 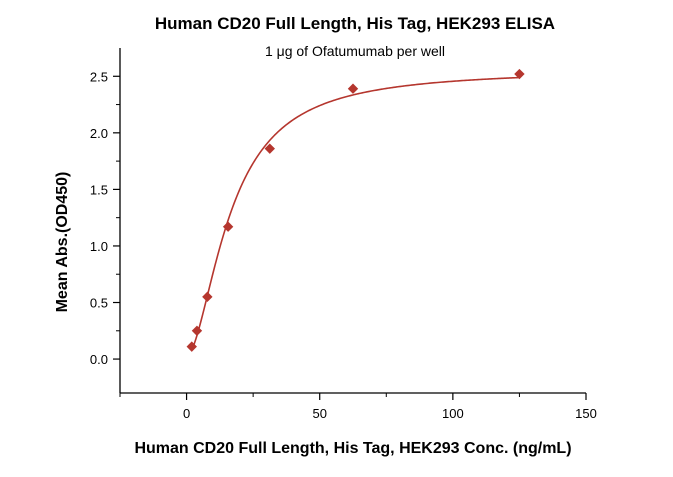 What do you see at coordinates (186, 413) in the screenshot?
I see `x-tick-label: 0` at bounding box center [186, 413].